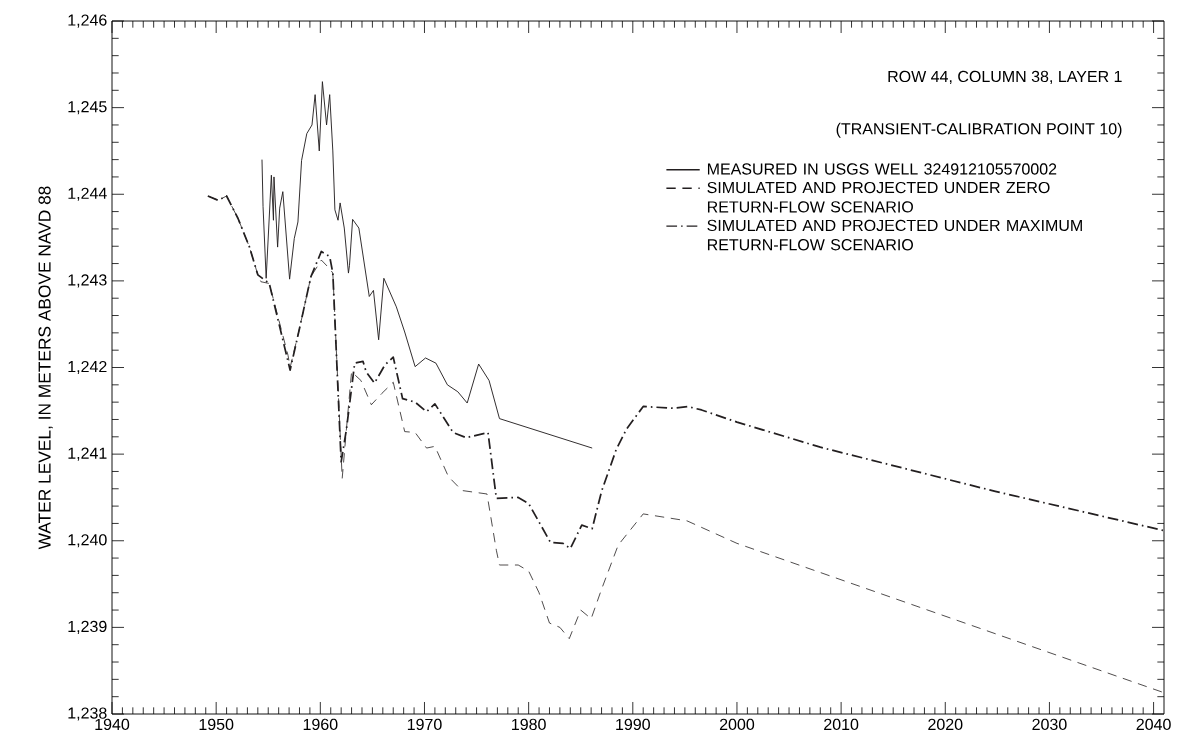 This screenshot has height=751, width=1177. I want to click on x-tick-label: 1990, so click(633, 724).